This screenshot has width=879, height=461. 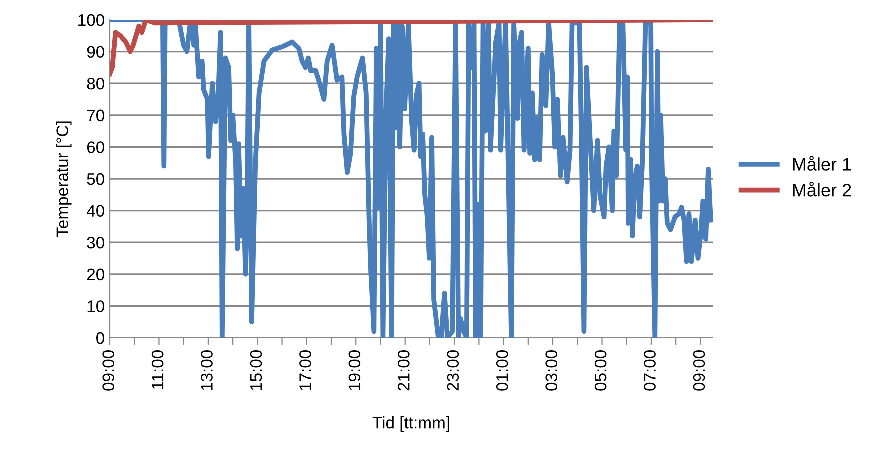 I want to click on x-tick-label: 15:00, so click(x=256, y=370).